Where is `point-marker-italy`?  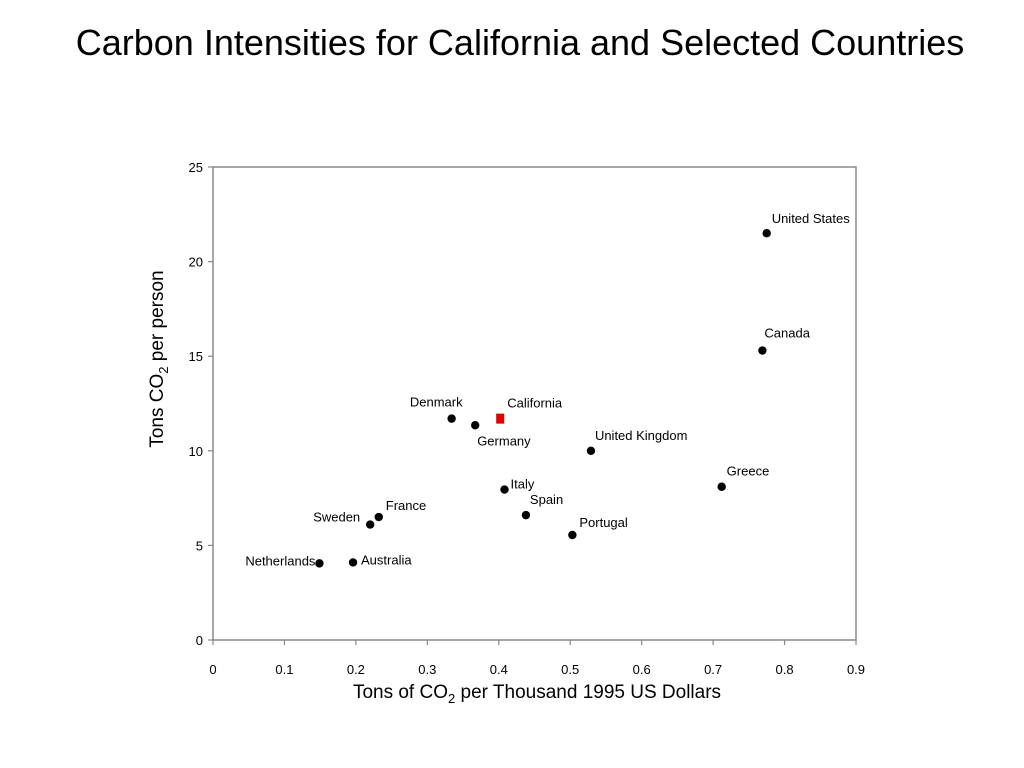 point-marker-italy is located at coordinates (504, 489).